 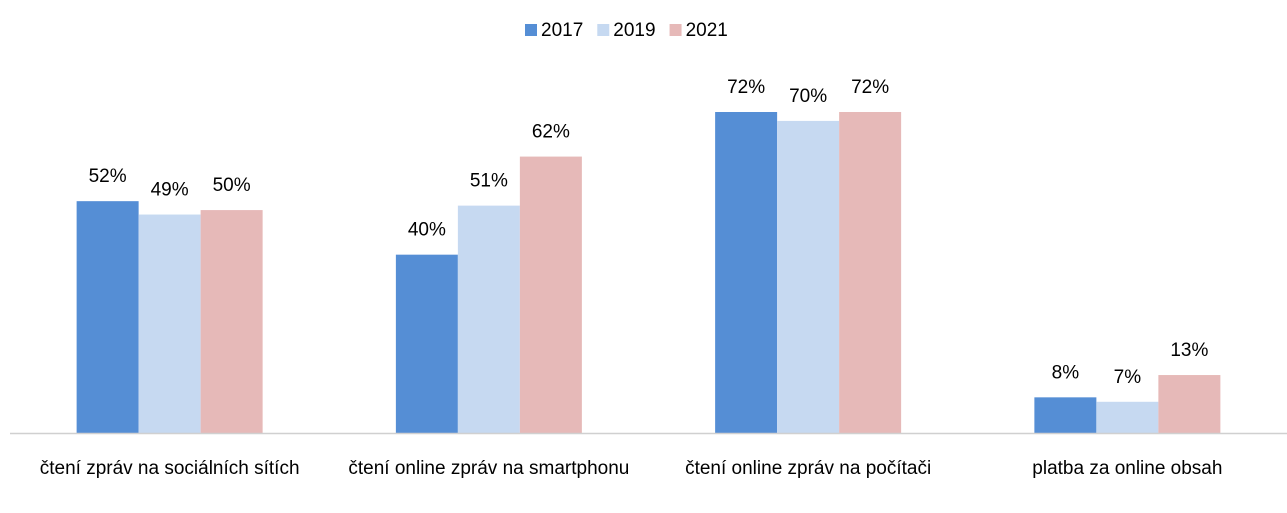 I want to click on data-label: 13%, so click(x=1189, y=350).